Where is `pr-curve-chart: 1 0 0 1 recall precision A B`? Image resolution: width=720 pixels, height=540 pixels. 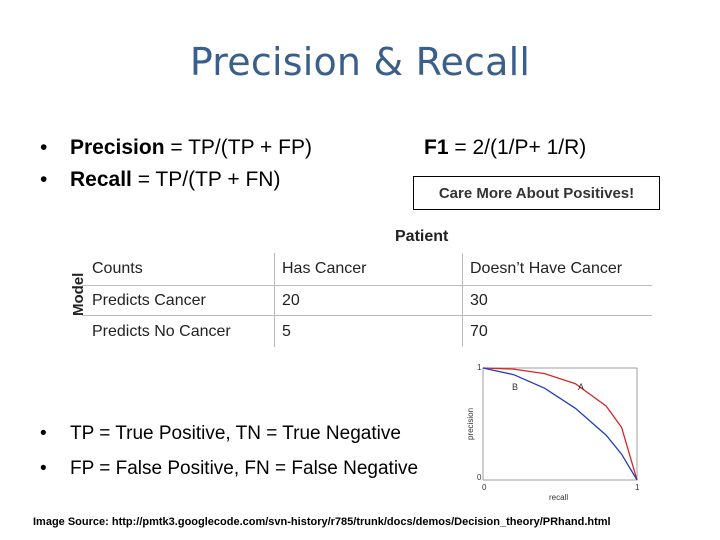
pr-curve-chart: 1 0 0 1 recall precision A B is located at coordinates (553, 432).